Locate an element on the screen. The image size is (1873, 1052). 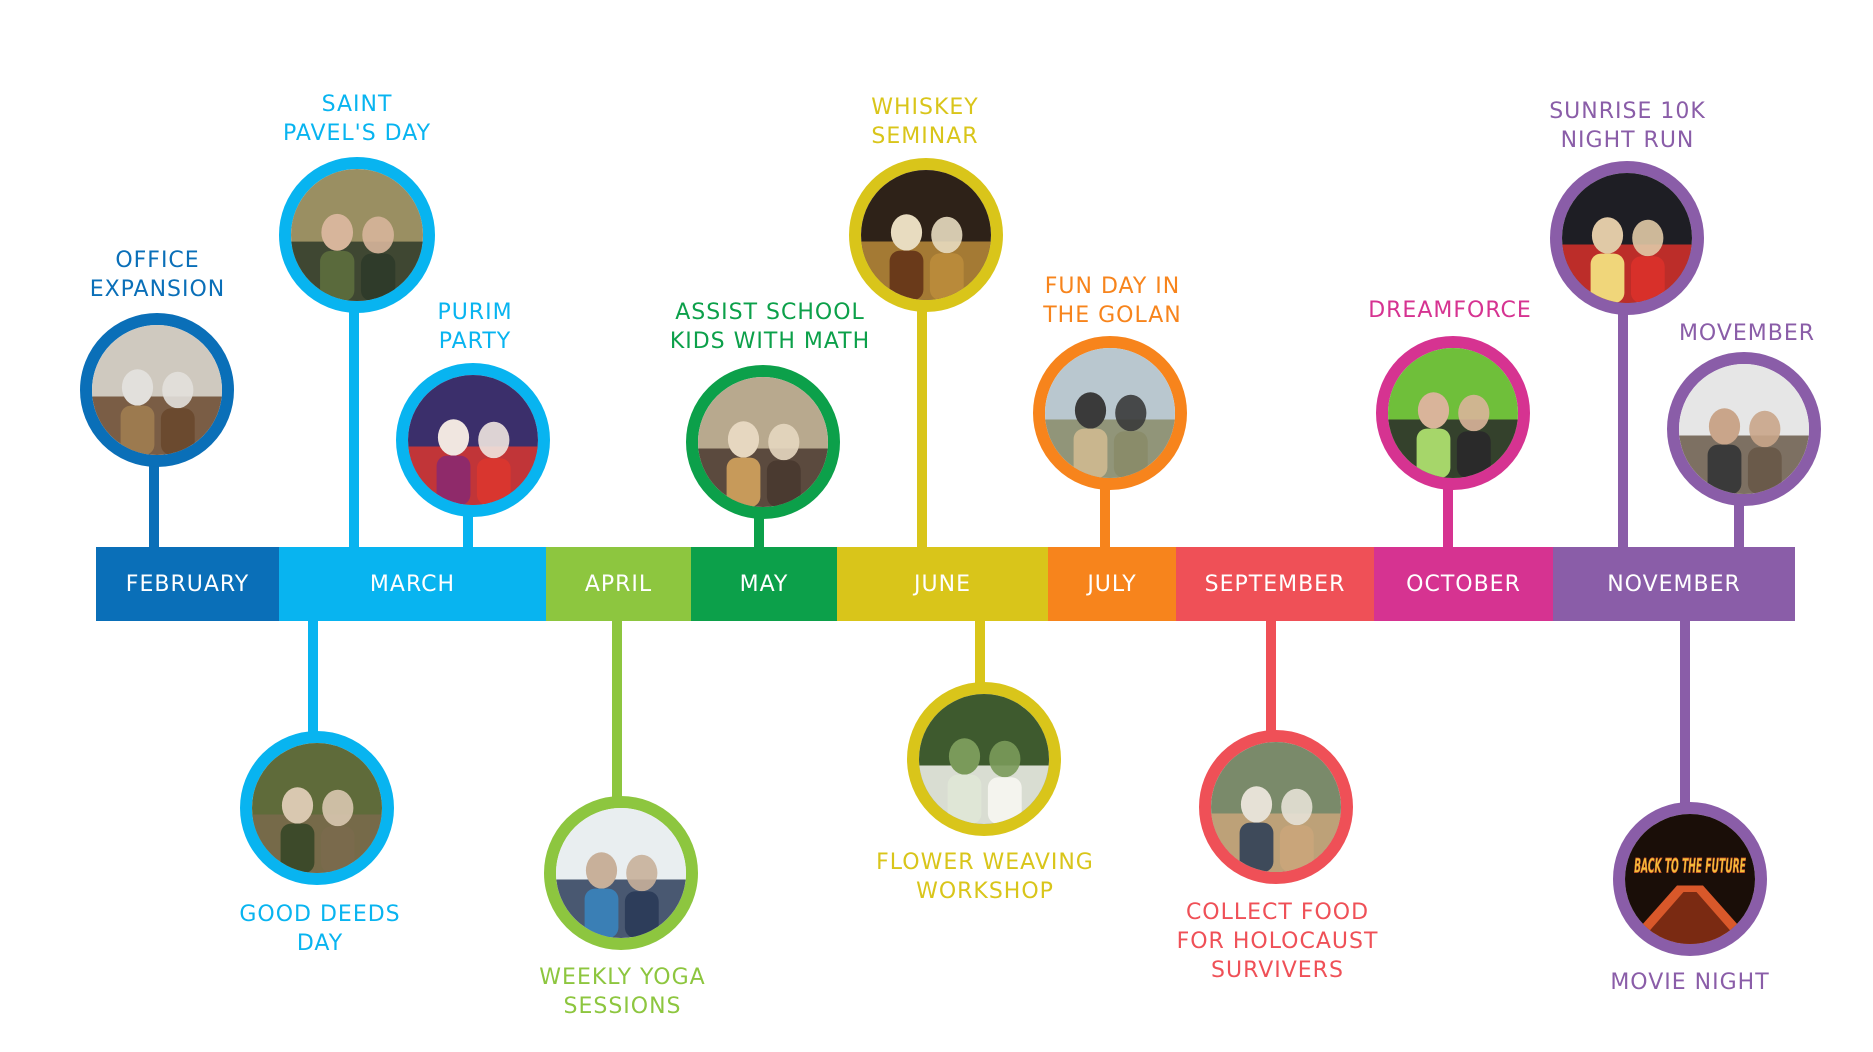
event-label-good-deeds-day: GOOD DEEDS DAY is located at coordinates (320, 929).